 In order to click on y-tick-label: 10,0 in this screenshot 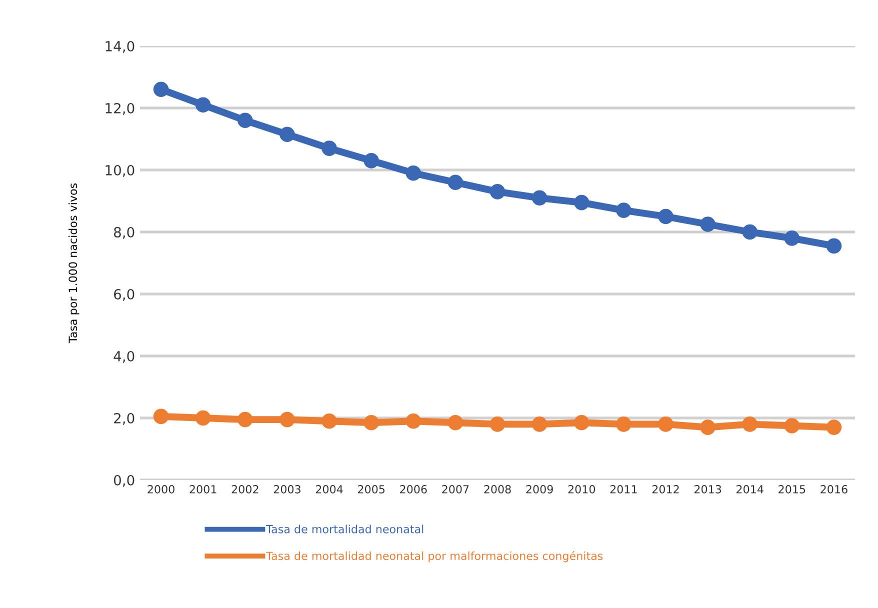, I will do `click(120, 170)`.